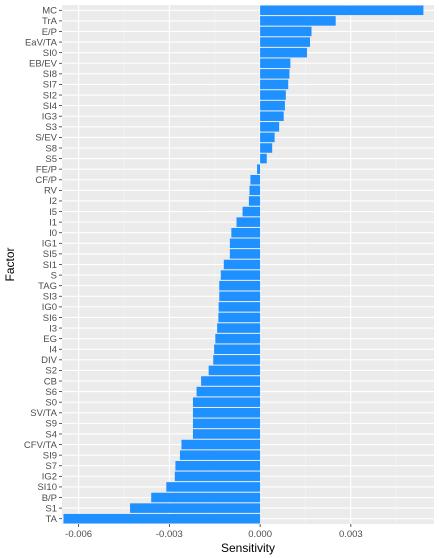  What do you see at coordinates (50, 21) in the screenshot?
I see `y-tick-label: TrA` at bounding box center [50, 21].